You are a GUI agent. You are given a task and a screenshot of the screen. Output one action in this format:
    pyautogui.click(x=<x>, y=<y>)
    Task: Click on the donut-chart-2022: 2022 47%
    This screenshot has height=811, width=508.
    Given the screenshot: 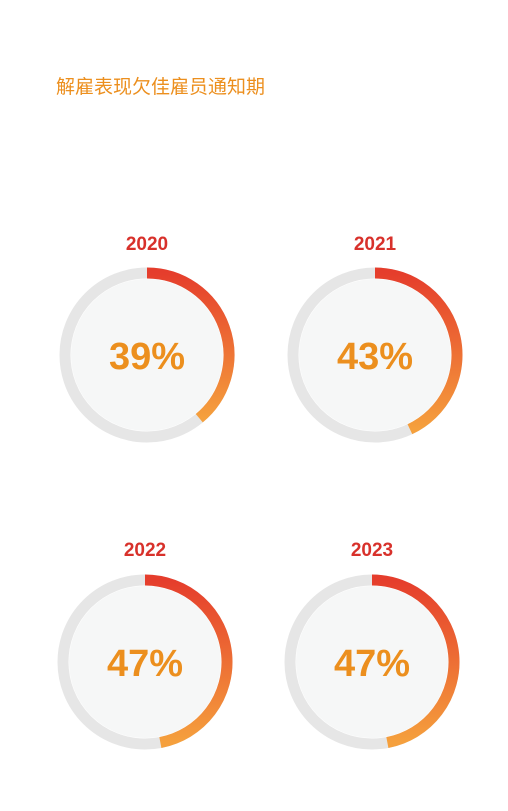 What is the action you would take?
    pyautogui.click(x=145, y=645)
    